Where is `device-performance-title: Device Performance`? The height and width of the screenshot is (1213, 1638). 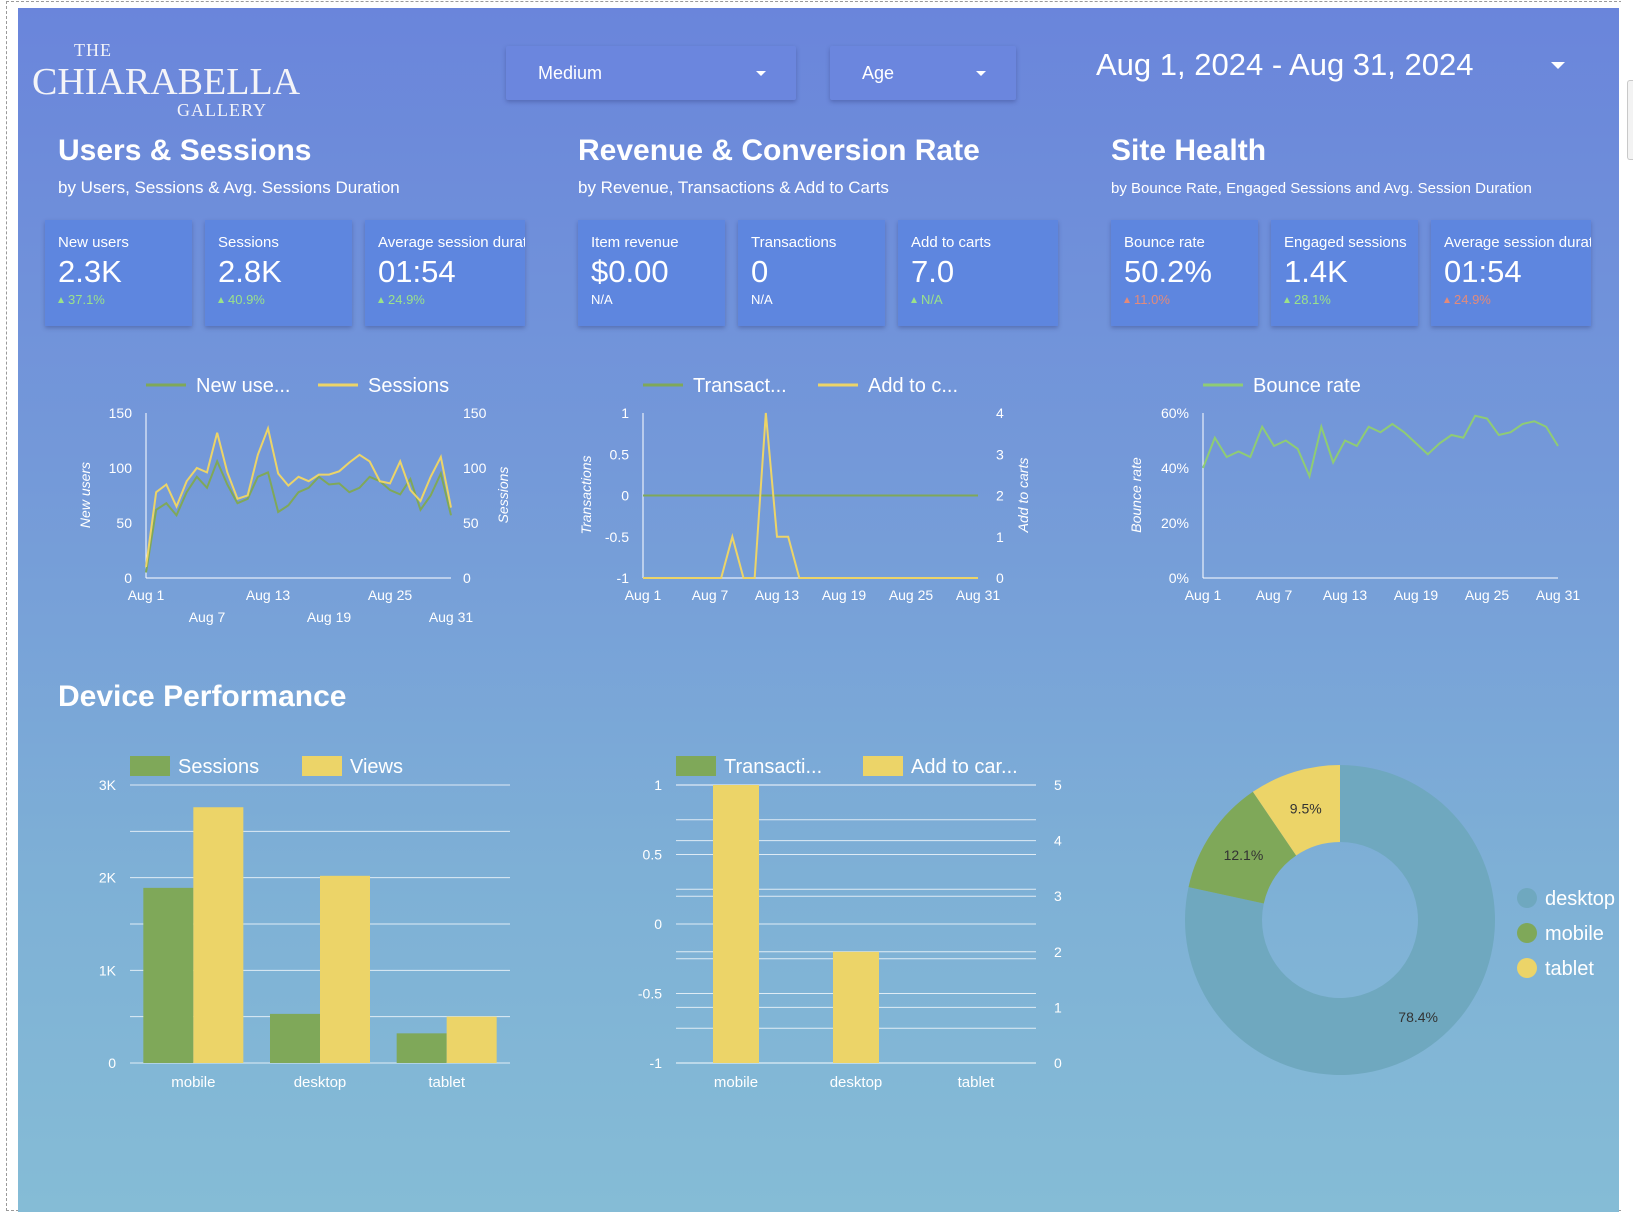 device-performance-title: Device Performance is located at coordinates (202, 696).